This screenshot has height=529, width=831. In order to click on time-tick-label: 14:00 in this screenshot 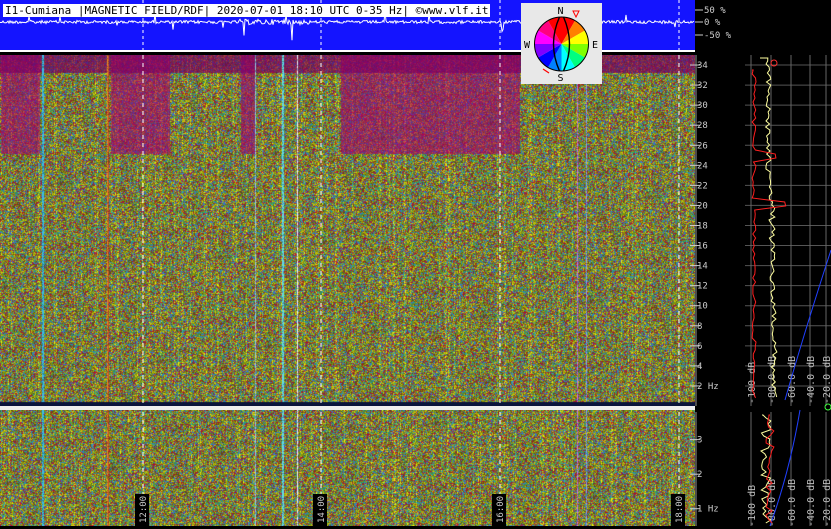, I will do `click(322, 509)`.